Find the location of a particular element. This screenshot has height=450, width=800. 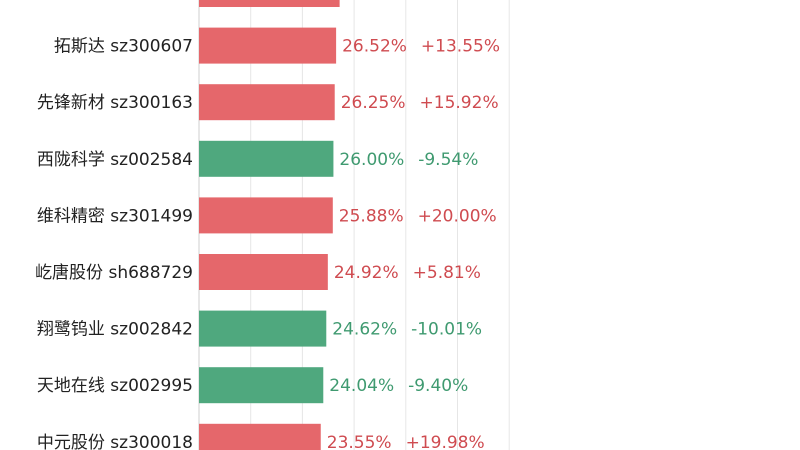

value-label: 24.04% is located at coordinates (361, 386).